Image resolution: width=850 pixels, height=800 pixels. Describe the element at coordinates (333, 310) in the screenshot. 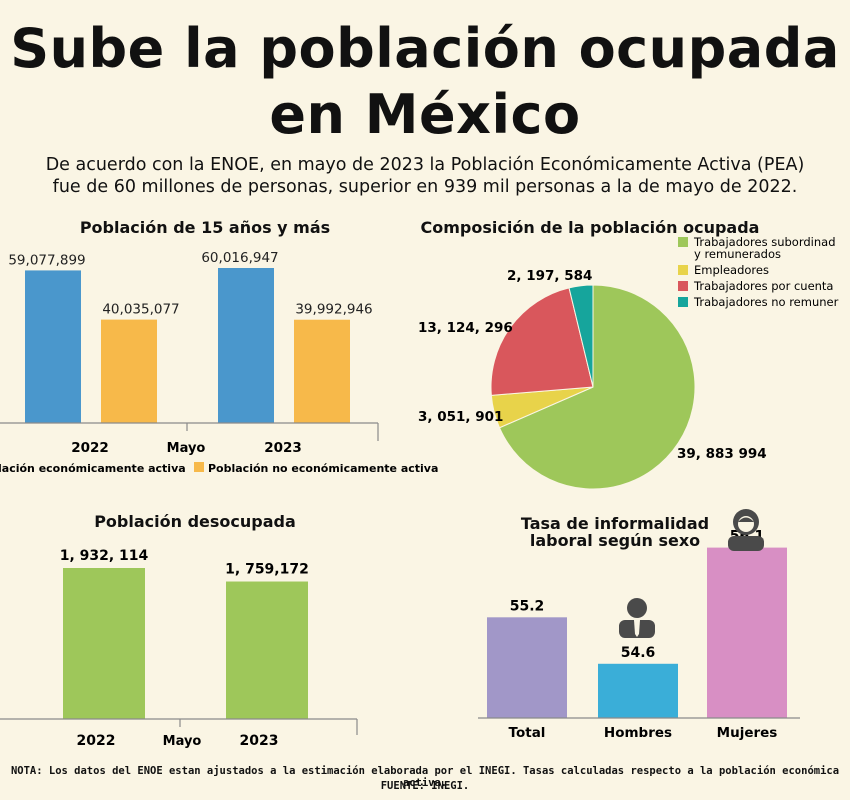

I see `chart1-data-label-2023-1: 39,992,946` at that location.